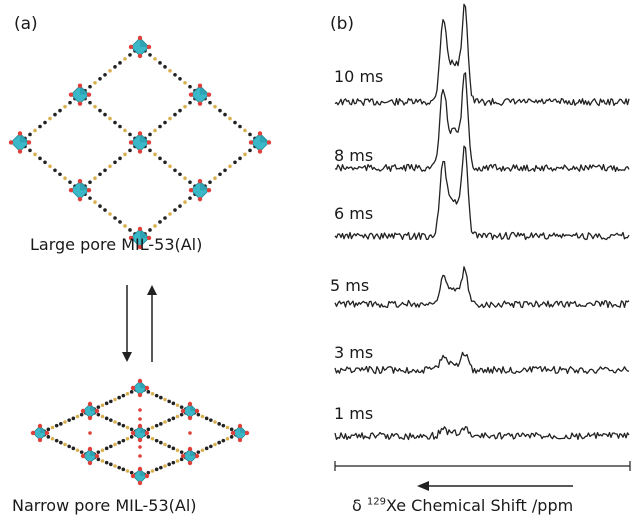 The width and height of the screenshot is (635, 526). I want to click on narrow-pore-octahedra, so click(140, 432).